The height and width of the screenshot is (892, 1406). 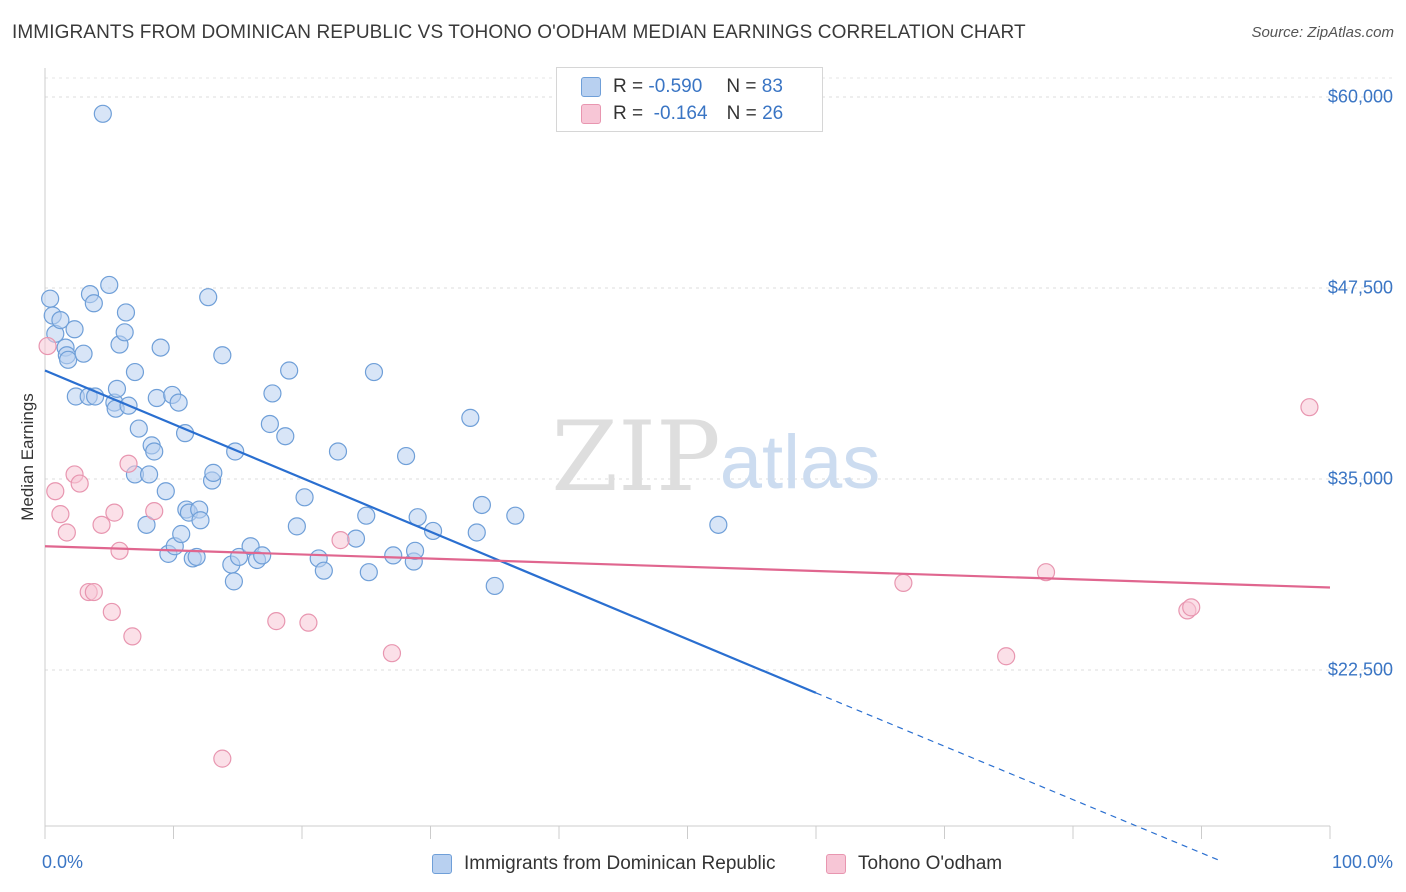 I want to click on stats-legend-row-blue: R = -0.590 N = 83, so click(x=682, y=87).